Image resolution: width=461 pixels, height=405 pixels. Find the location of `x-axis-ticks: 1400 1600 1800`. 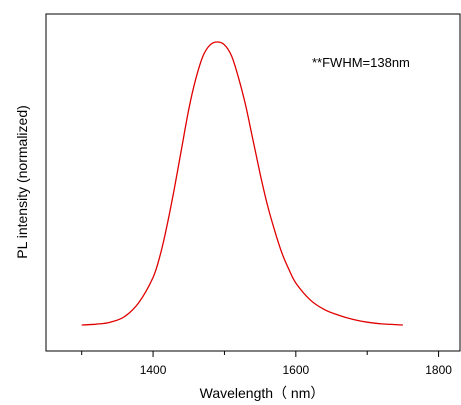

x-axis-ticks: 1400 1600 1800 is located at coordinates (266, 364).